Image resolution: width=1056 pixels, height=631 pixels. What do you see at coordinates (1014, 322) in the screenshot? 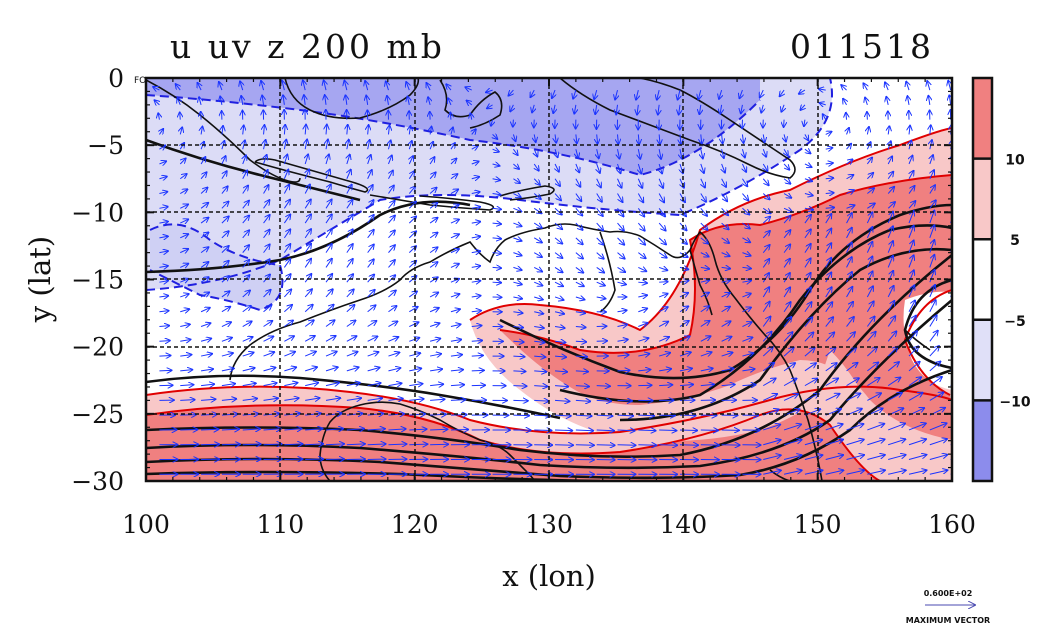
I see `colorbar-label: −5` at bounding box center [1014, 322].